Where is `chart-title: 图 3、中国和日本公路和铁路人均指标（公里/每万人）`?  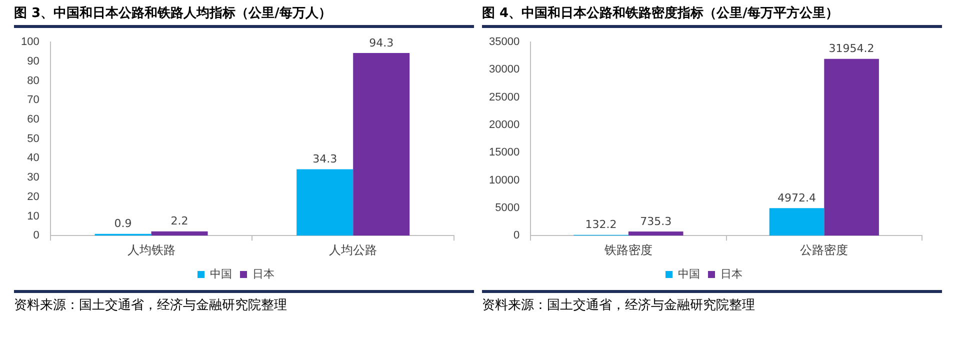 chart-title: 图 3、中国和日本公路和铁路人均指标（公里/每万人） is located at coordinates (244, 16).